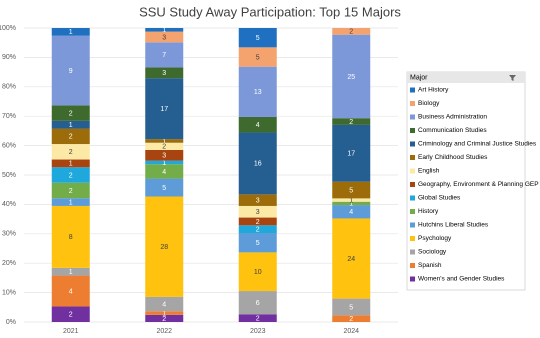 The width and height of the screenshot is (540, 338). What do you see at coordinates (433, 90) in the screenshot?
I see `legend-label: Art History` at bounding box center [433, 90].